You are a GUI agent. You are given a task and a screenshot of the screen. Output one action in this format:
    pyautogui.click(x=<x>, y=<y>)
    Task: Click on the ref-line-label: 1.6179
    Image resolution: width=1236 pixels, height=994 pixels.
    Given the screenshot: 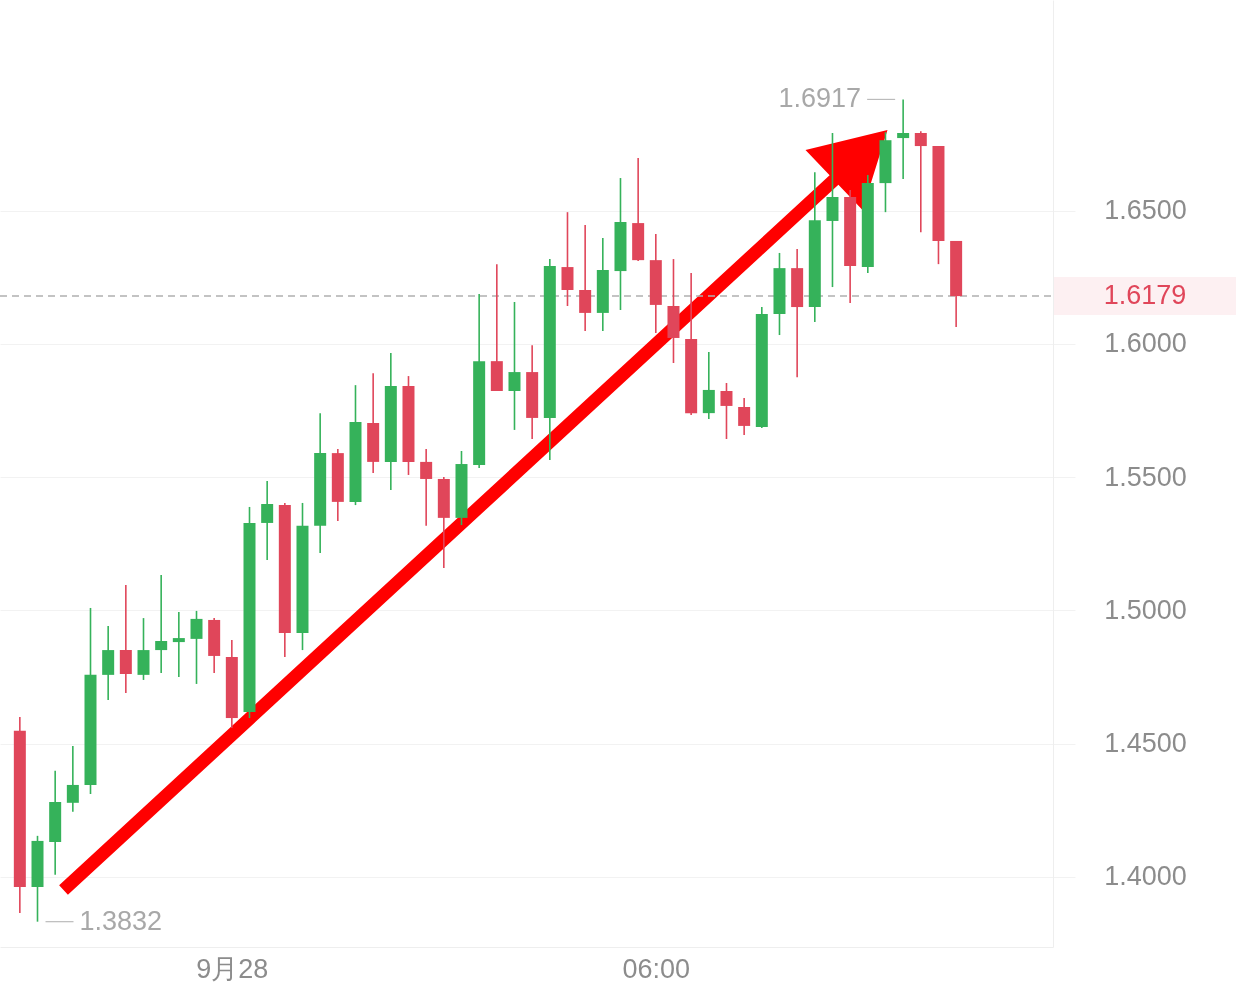 What is the action you would take?
    pyautogui.click(x=1145, y=295)
    